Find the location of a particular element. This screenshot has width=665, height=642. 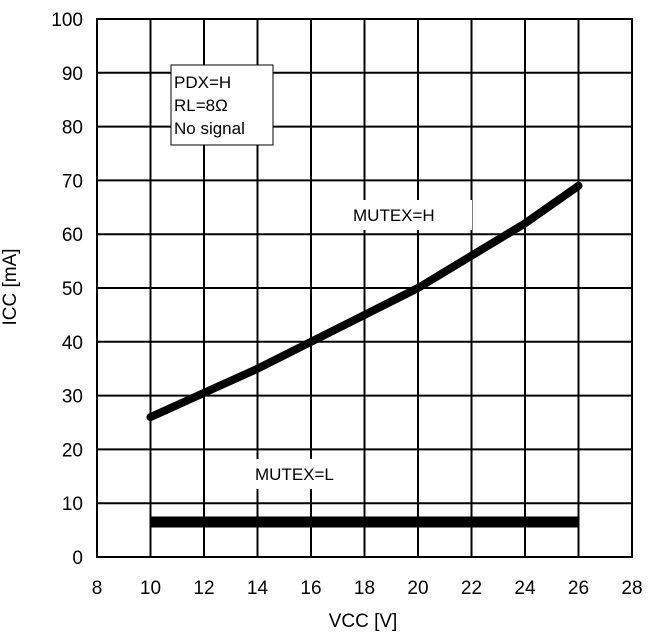

x-tick-label: 14 is located at coordinates (258, 588).